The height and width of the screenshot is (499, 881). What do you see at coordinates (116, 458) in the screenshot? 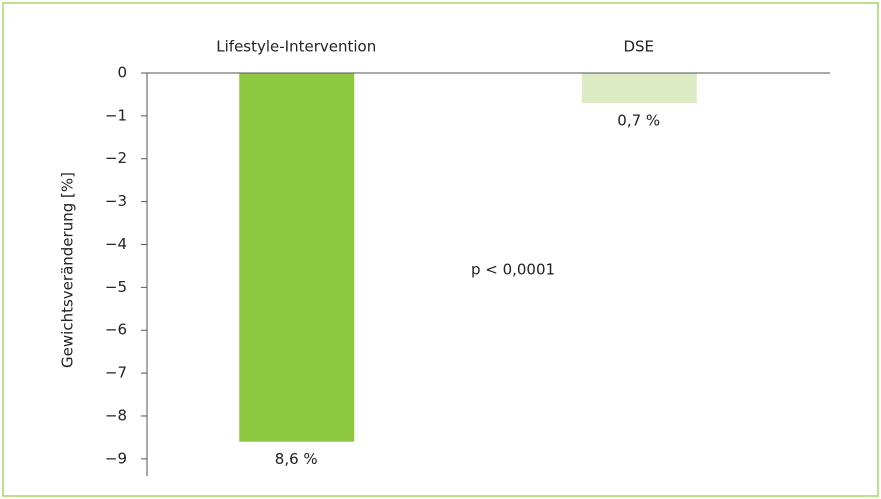
I see `y-tick-label: −9` at bounding box center [116, 458].